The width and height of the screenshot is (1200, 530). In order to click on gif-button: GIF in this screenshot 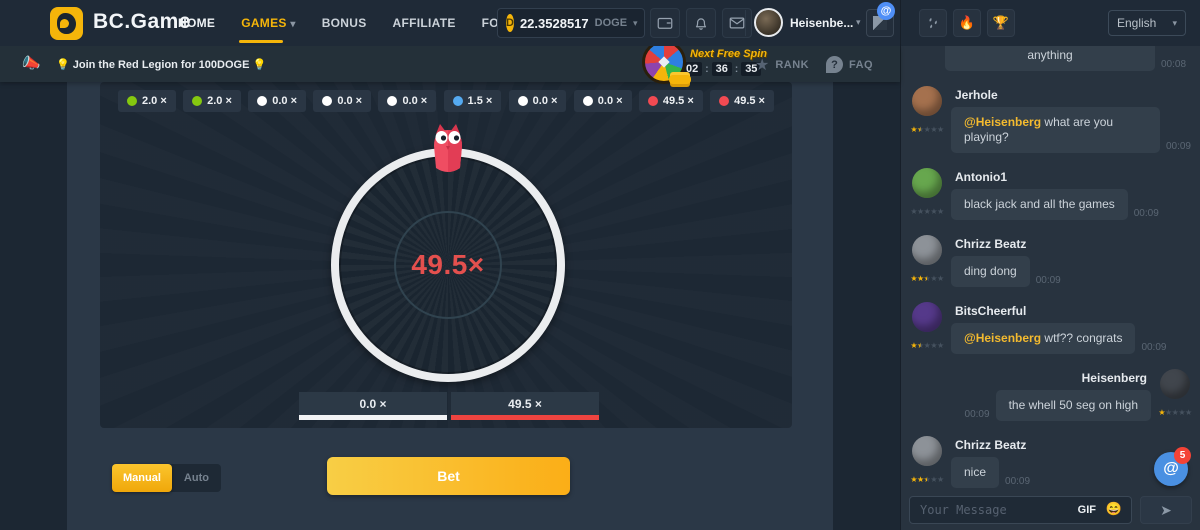, I will do `click(1086, 510)`.